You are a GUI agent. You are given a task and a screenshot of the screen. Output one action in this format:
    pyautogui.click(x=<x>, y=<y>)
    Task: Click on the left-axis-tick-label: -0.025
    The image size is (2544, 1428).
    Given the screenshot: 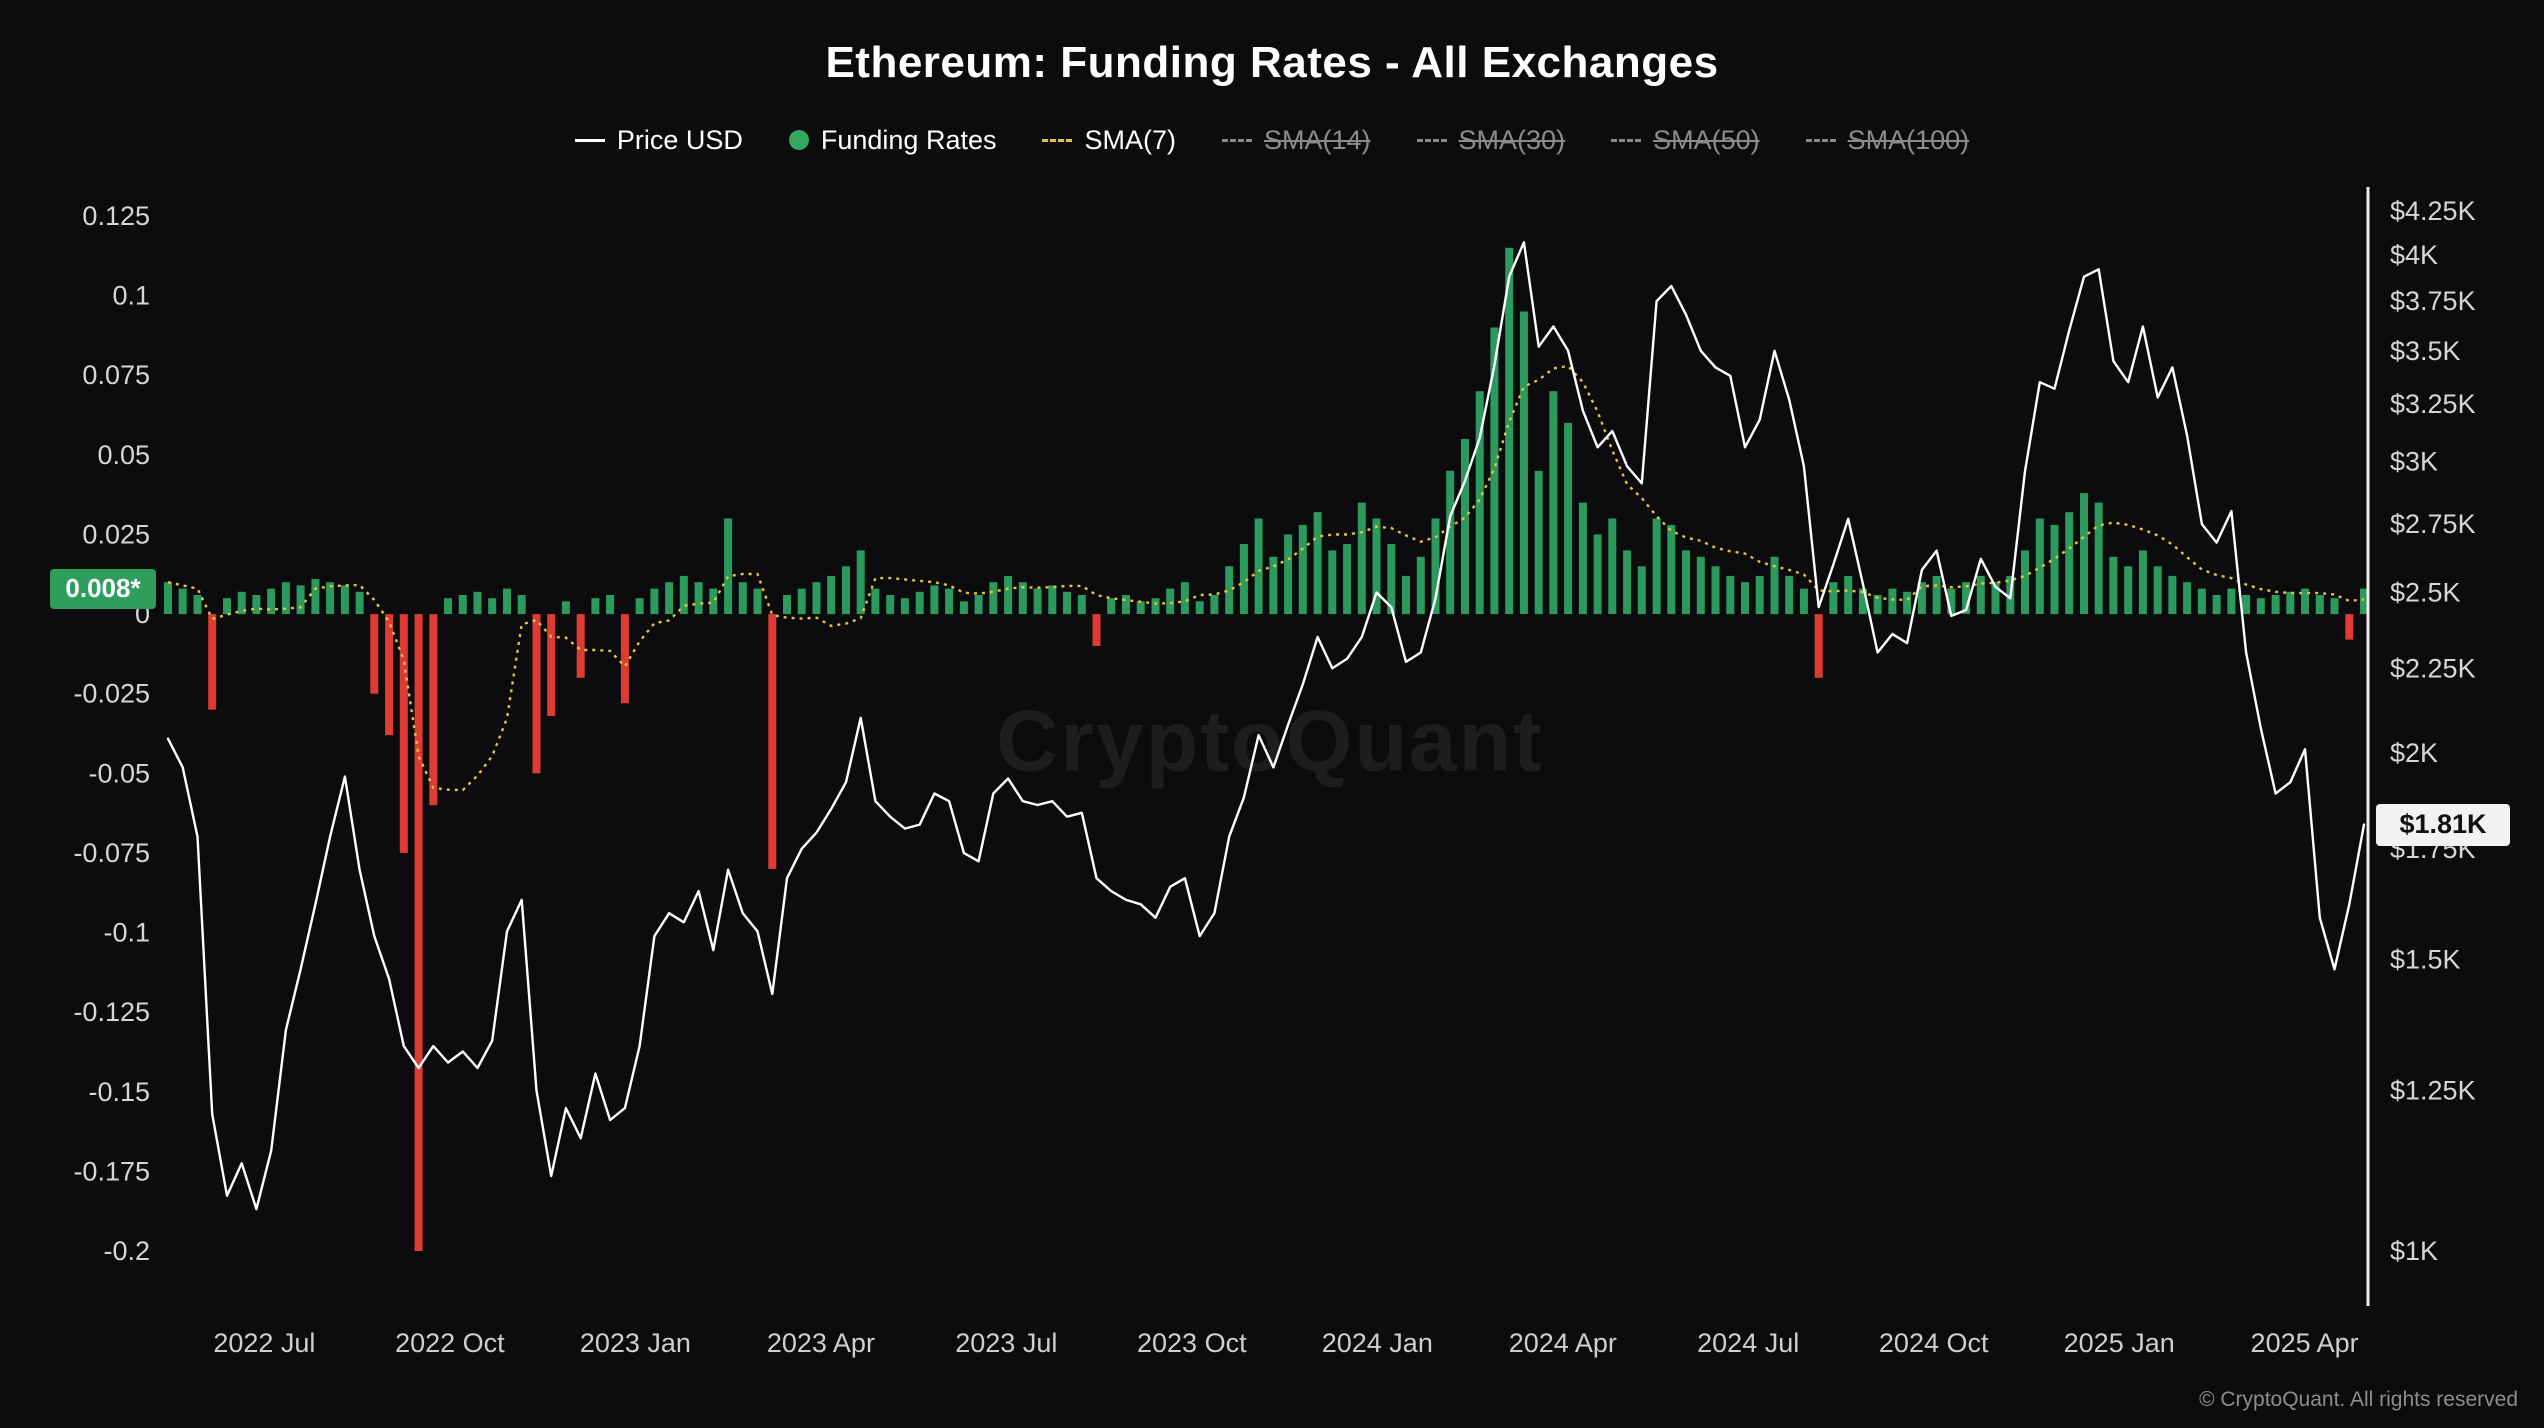 What is the action you would take?
    pyautogui.click(x=111, y=694)
    